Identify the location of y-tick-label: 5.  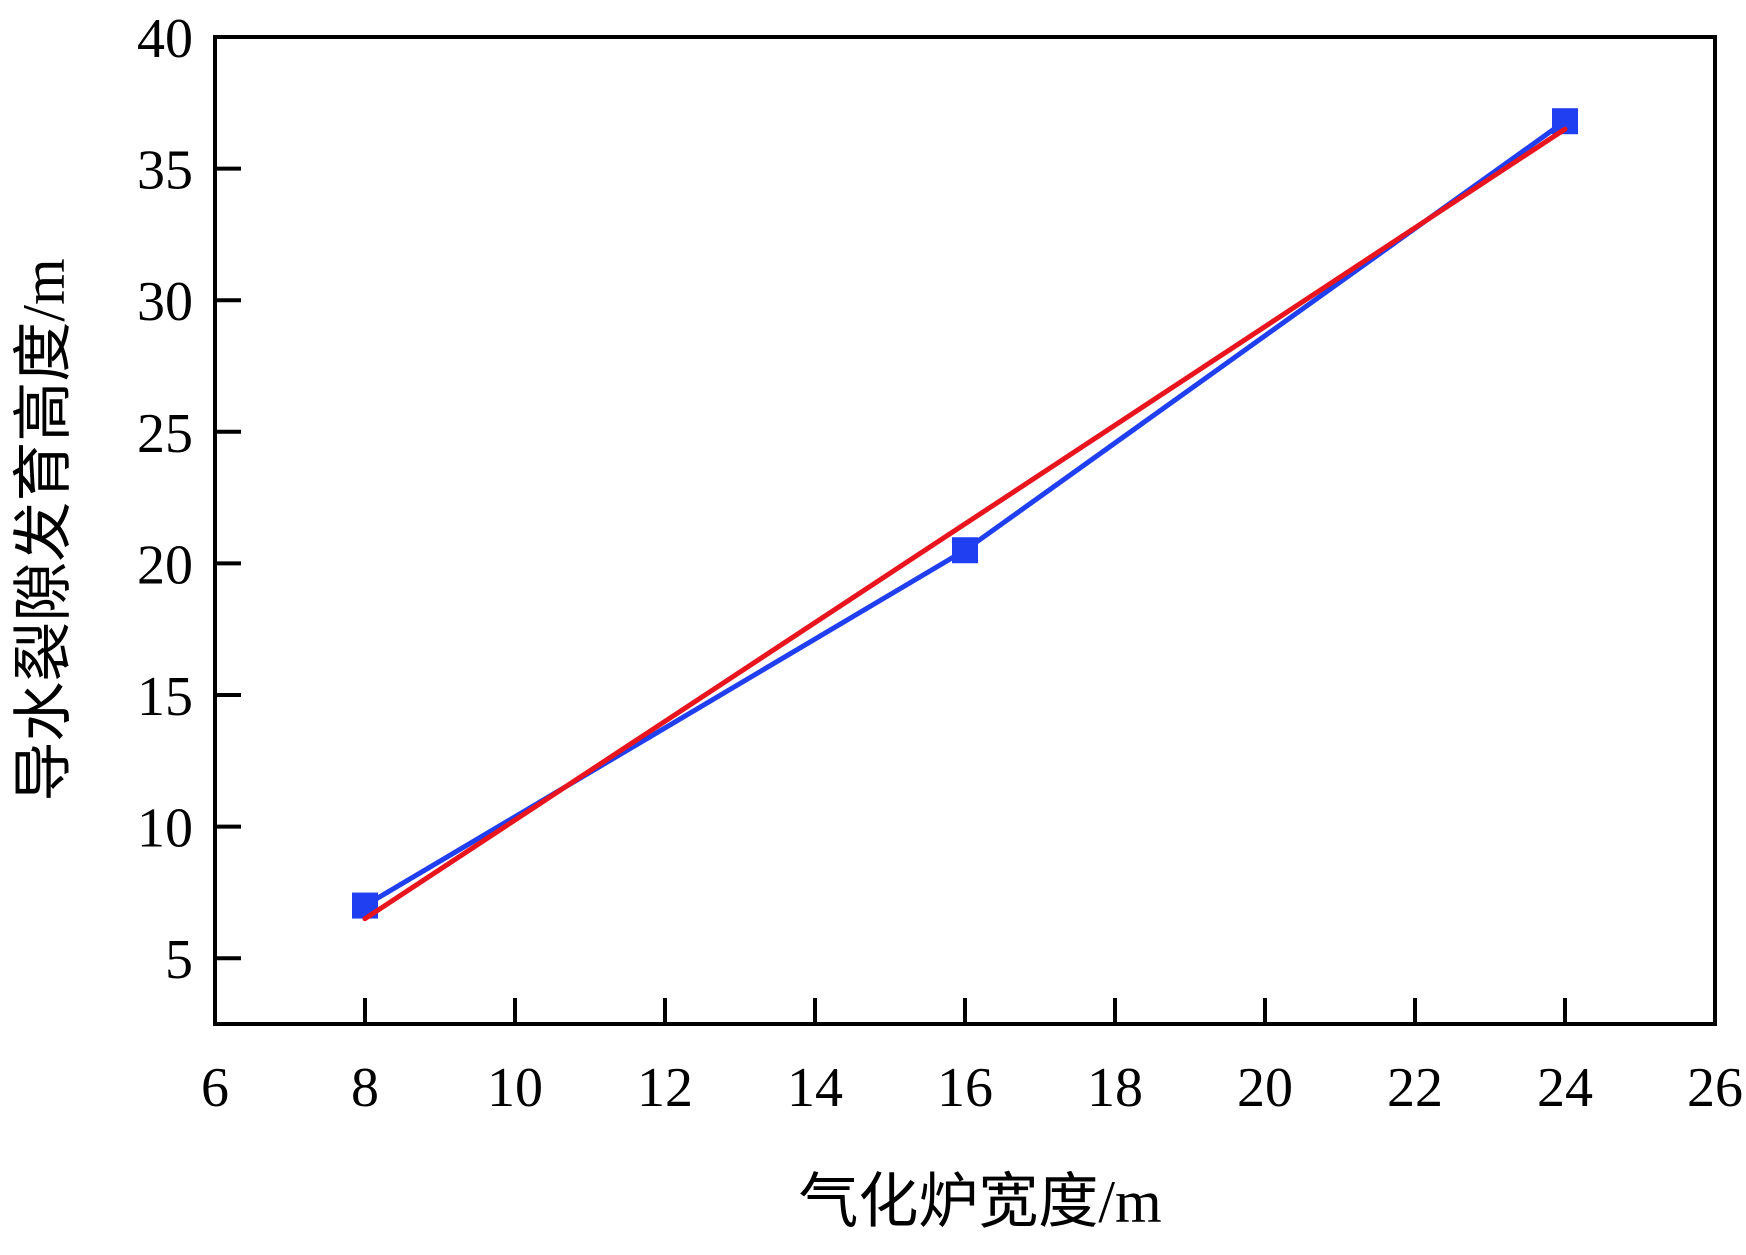
(179, 960).